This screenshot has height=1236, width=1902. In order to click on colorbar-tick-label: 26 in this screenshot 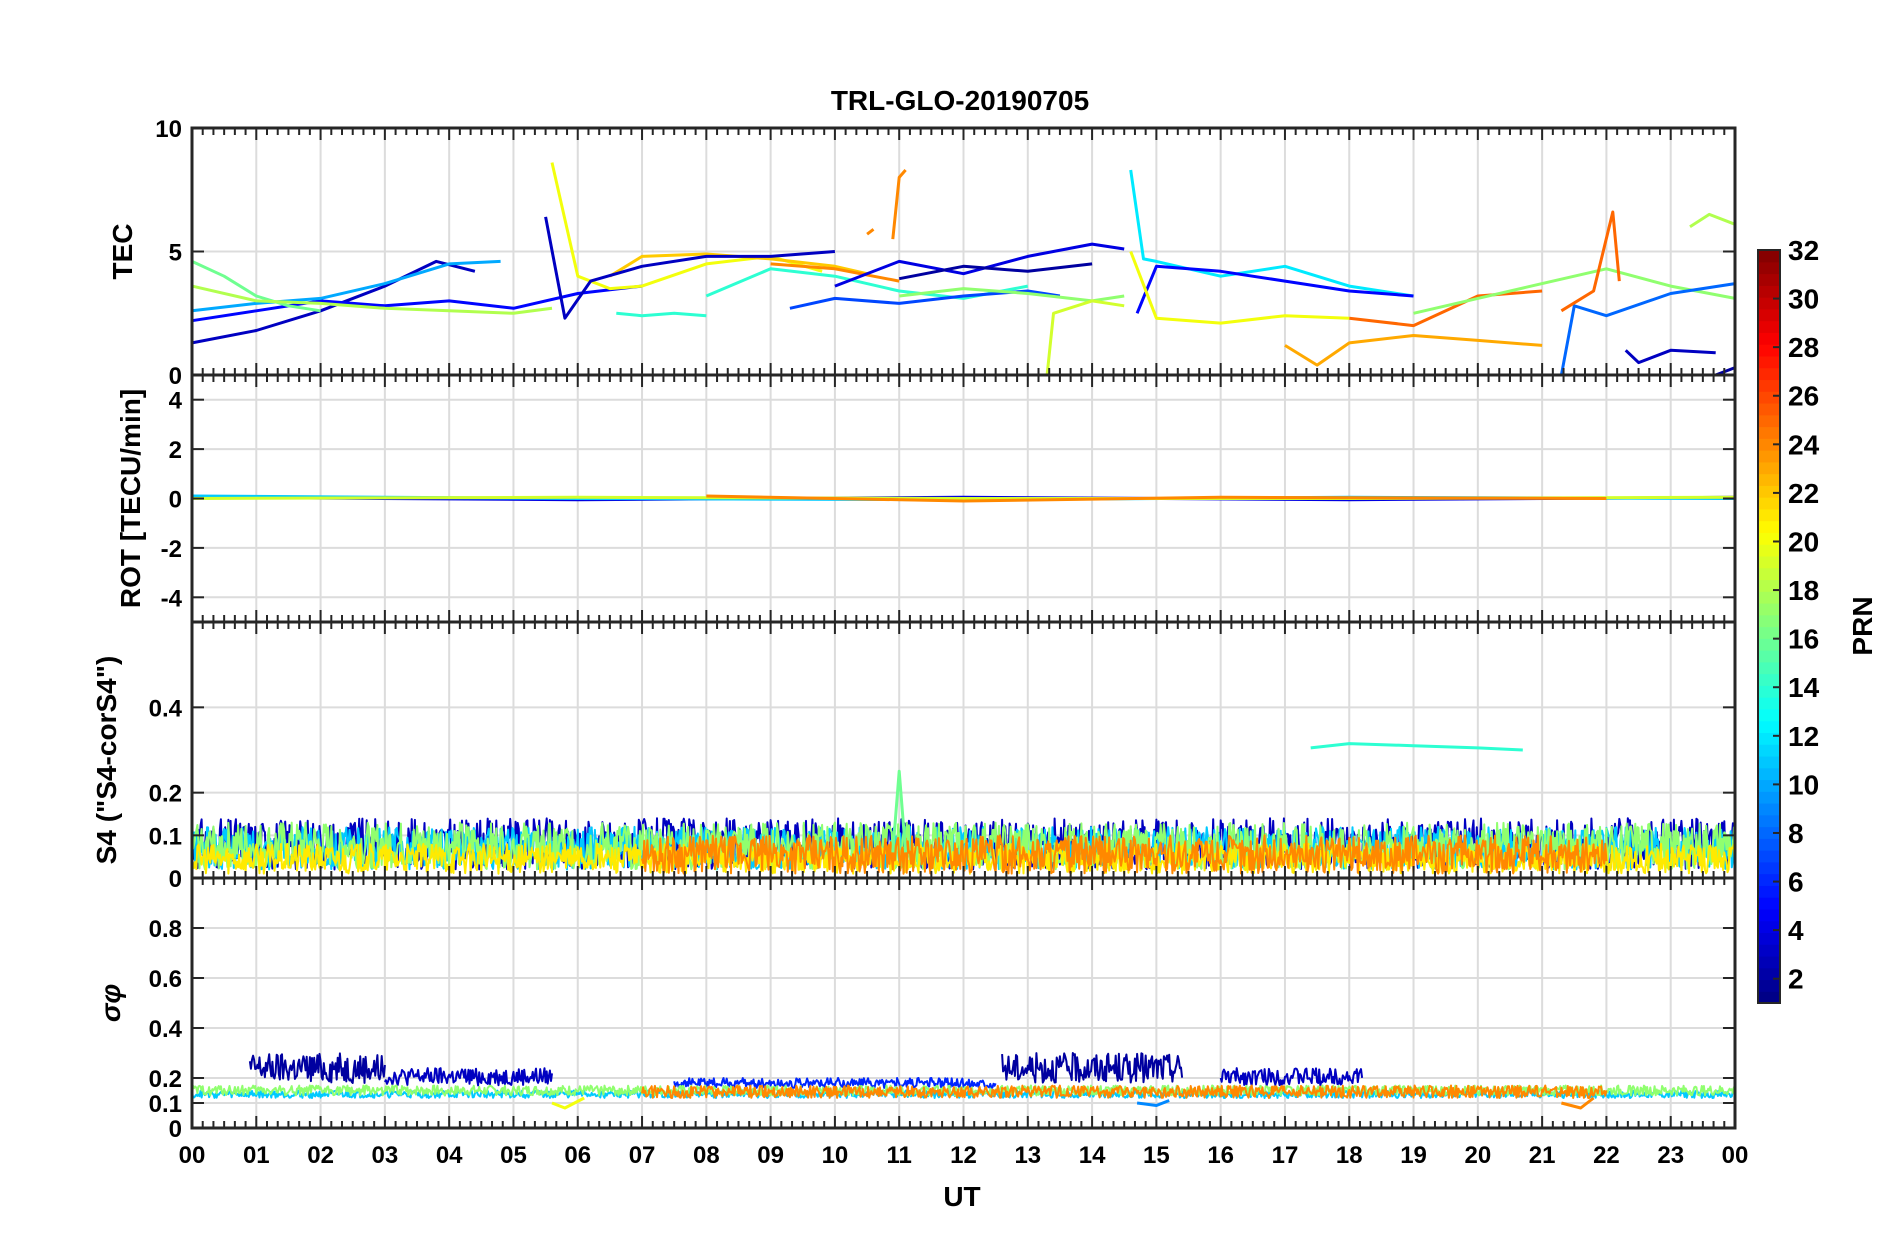, I will do `click(1803, 396)`.